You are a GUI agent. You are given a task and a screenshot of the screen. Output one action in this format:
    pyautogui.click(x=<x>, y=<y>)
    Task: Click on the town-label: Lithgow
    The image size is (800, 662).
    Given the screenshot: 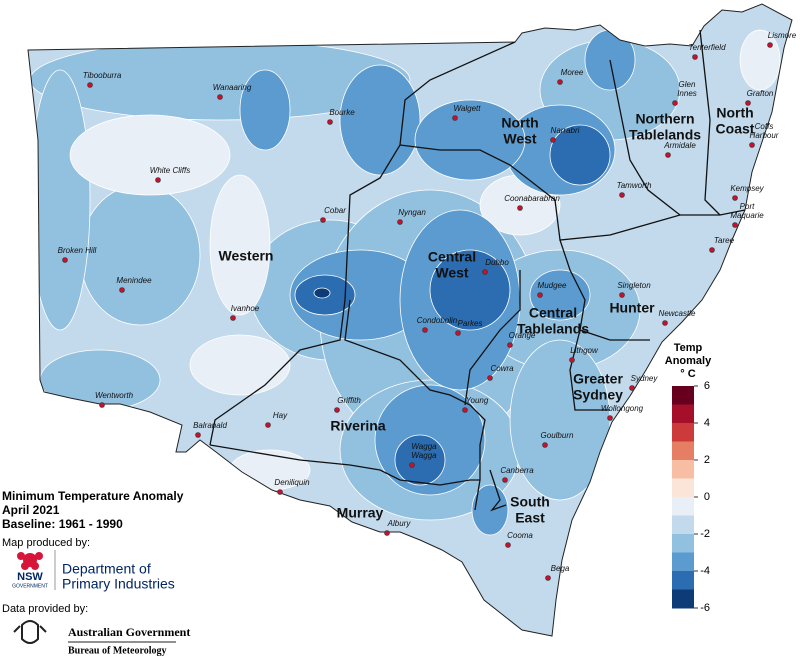 What is the action you would take?
    pyautogui.click(x=584, y=350)
    